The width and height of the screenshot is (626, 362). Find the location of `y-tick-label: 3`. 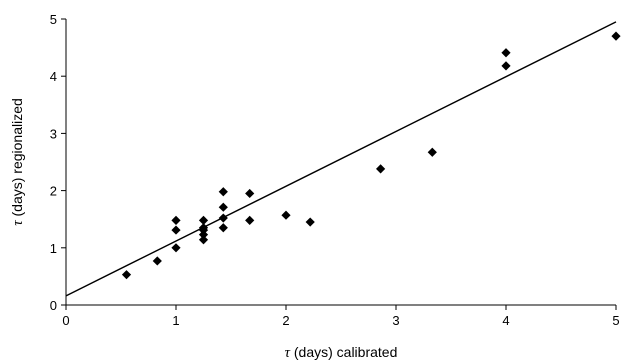

y-tick-label: 3 is located at coordinates (53, 133).